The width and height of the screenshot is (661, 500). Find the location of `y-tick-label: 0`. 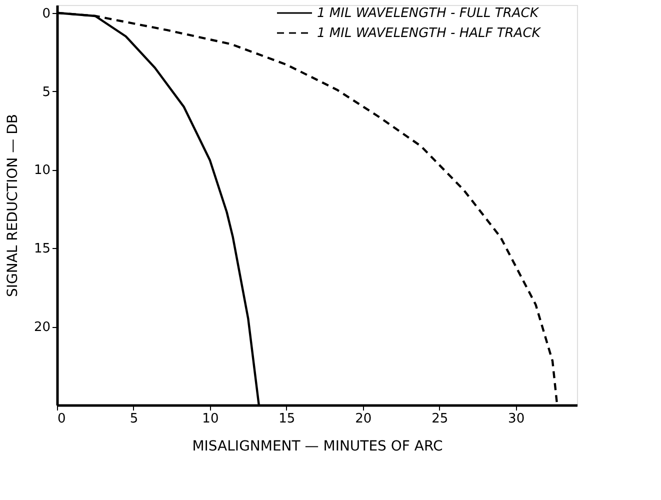

y-tick-label: 0 is located at coordinates (46, 14).